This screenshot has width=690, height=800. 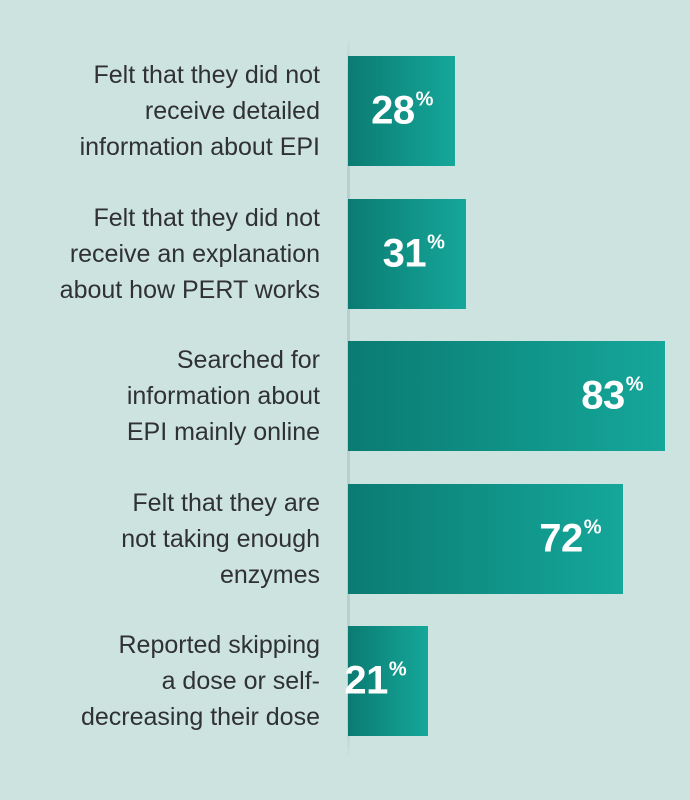 I want to click on bar-value-label: 28%, so click(x=402, y=111).